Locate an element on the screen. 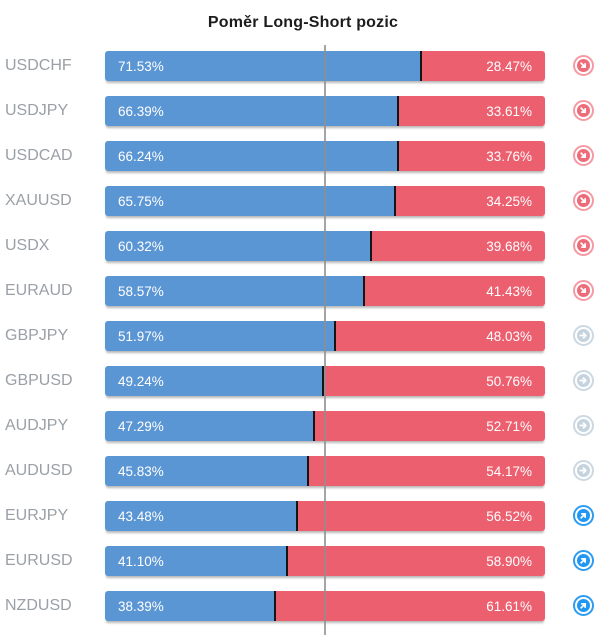 This screenshot has height=642, width=606. long-percentage: 66.39% is located at coordinates (141, 111).